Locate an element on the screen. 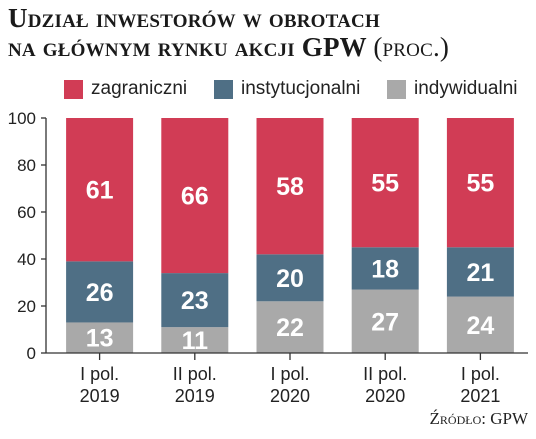 The height and width of the screenshot is (439, 536). data-label-zagraniczni-2: 58 is located at coordinates (290, 187).